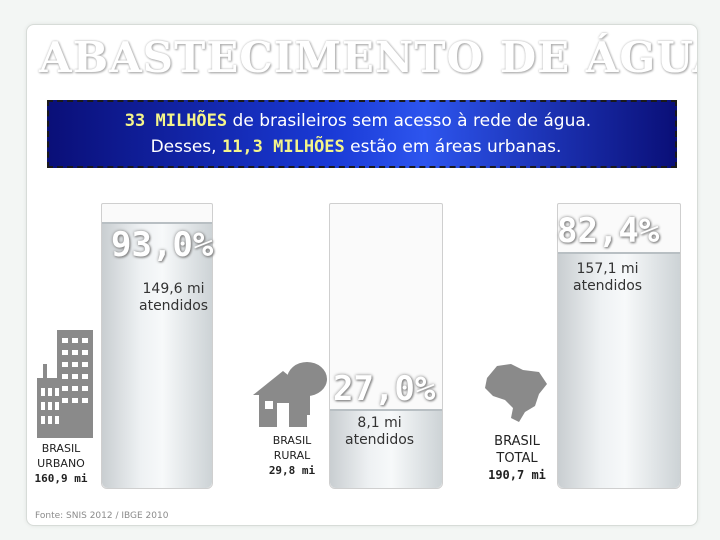 The width and height of the screenshot is (720, 540). What do you see at coordinates (380, 431) in the screenshot?
I see `served-label-2: 8,1 mi atendidos` at bounding box center [380, 431].